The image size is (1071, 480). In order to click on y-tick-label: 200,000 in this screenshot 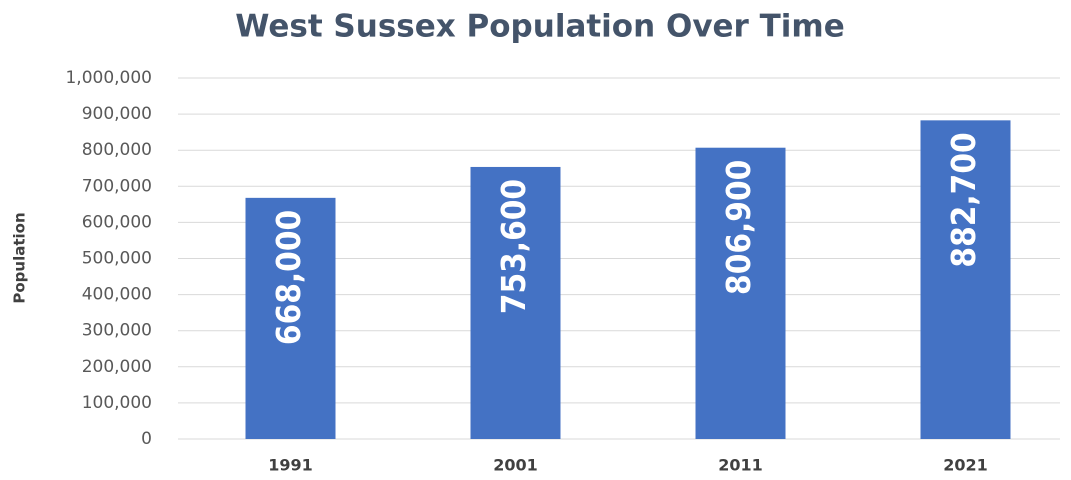, I will do `click(117, 367)`.